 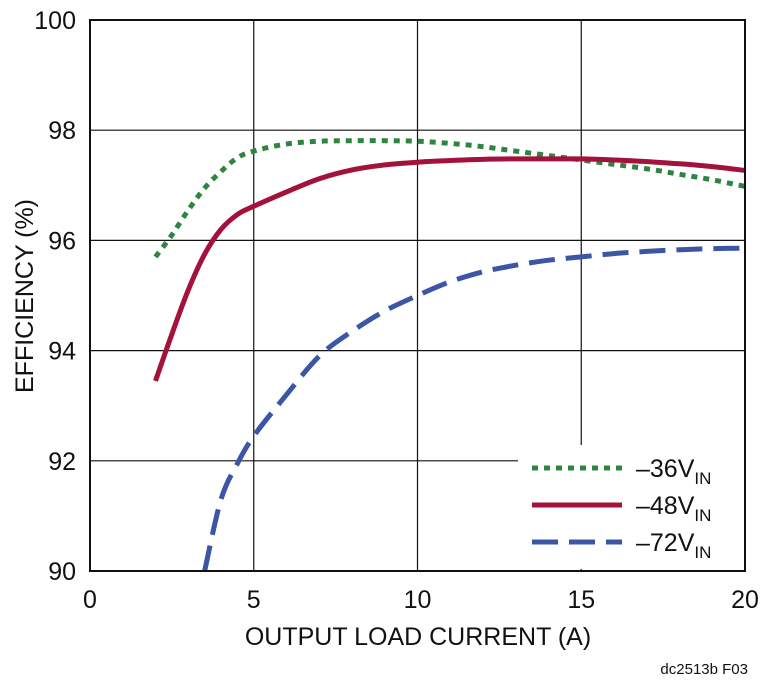 What do you see at coordinates (62, 131) in the screenshot?
I see `y-tick-label: 98` at bounding box center [62, 131].